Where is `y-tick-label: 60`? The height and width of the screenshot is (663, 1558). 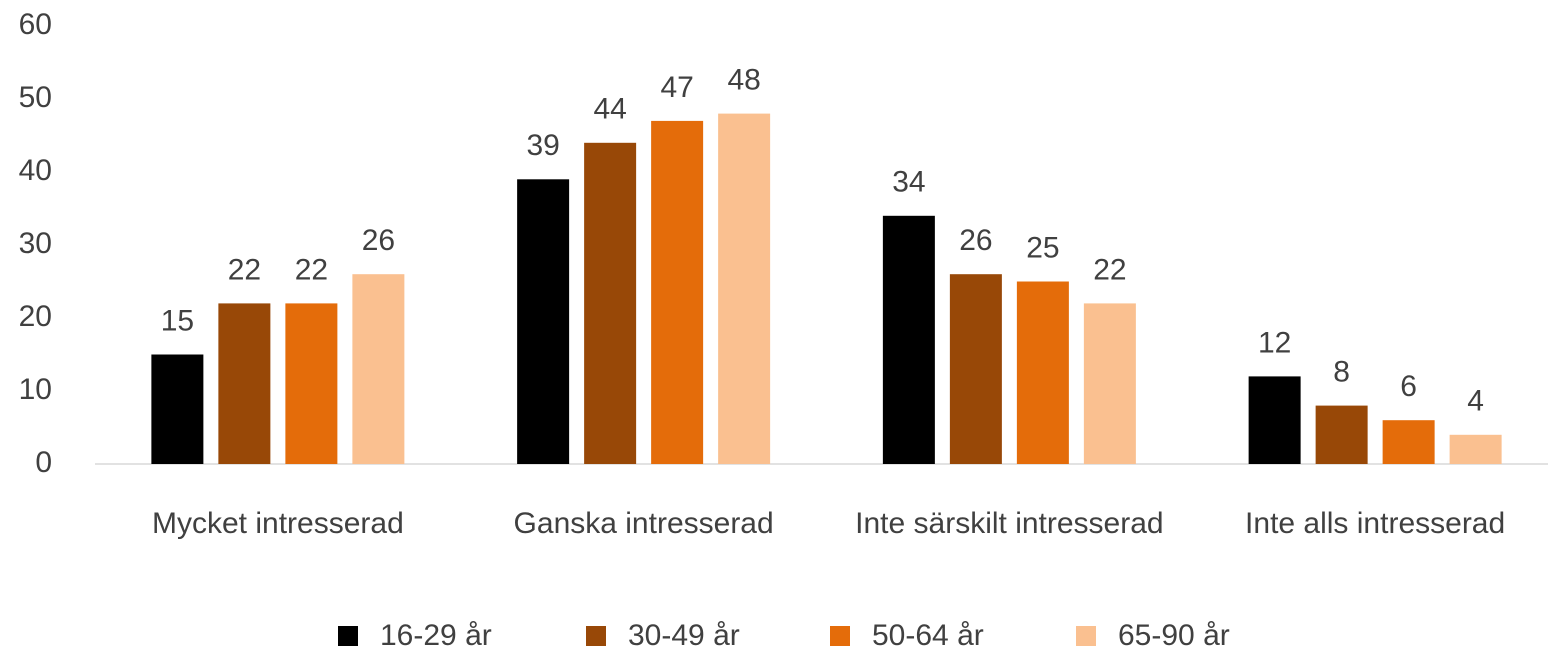 y-tick-label: 60 is located at coordinates (35, 24).